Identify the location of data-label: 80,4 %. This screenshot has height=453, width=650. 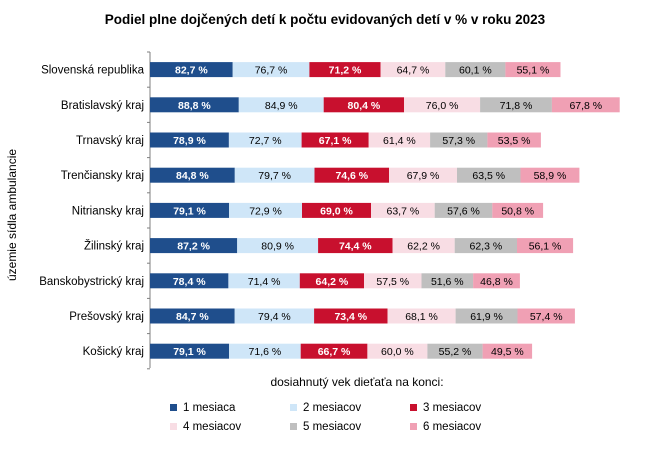
(364, 106).